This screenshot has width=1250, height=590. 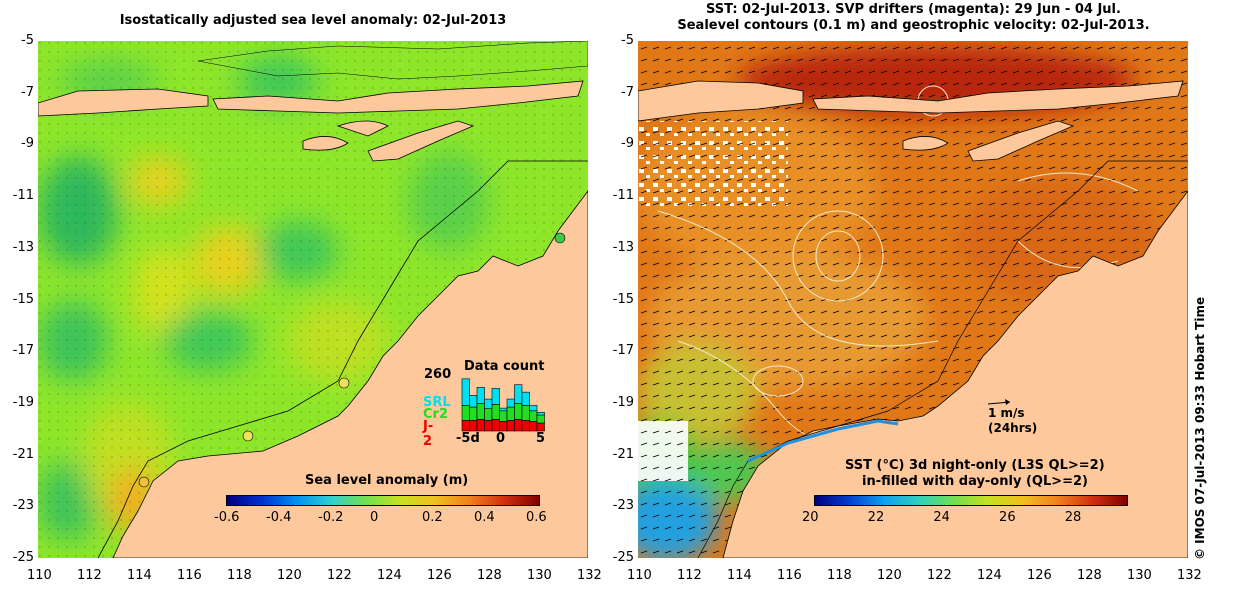 I want to click on right-colorbar, so click(x=971, y=500).